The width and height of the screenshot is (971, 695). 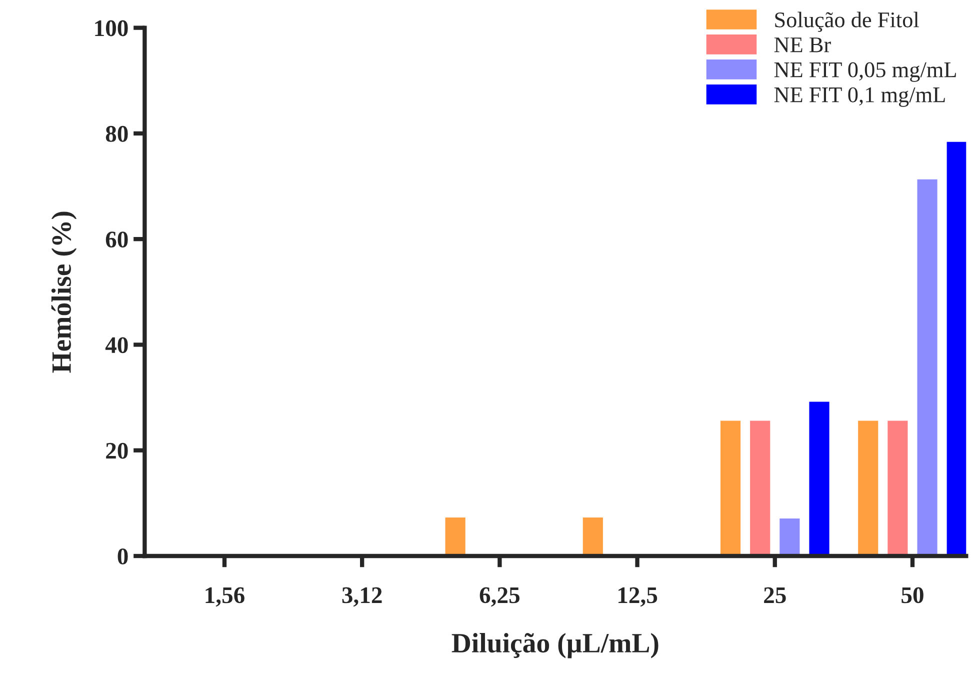 I want to click on x-tick-label: 25, so click(x=775, y=595).